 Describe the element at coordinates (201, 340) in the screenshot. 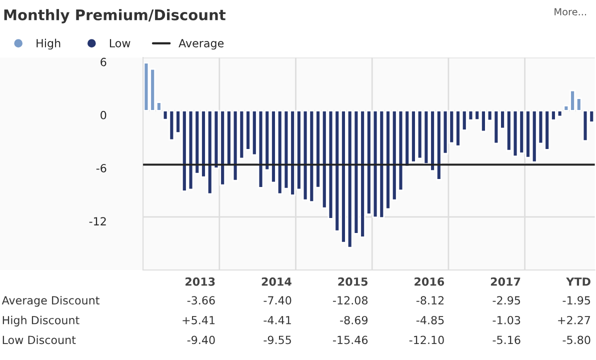

I see `text: -9.40` at that location.